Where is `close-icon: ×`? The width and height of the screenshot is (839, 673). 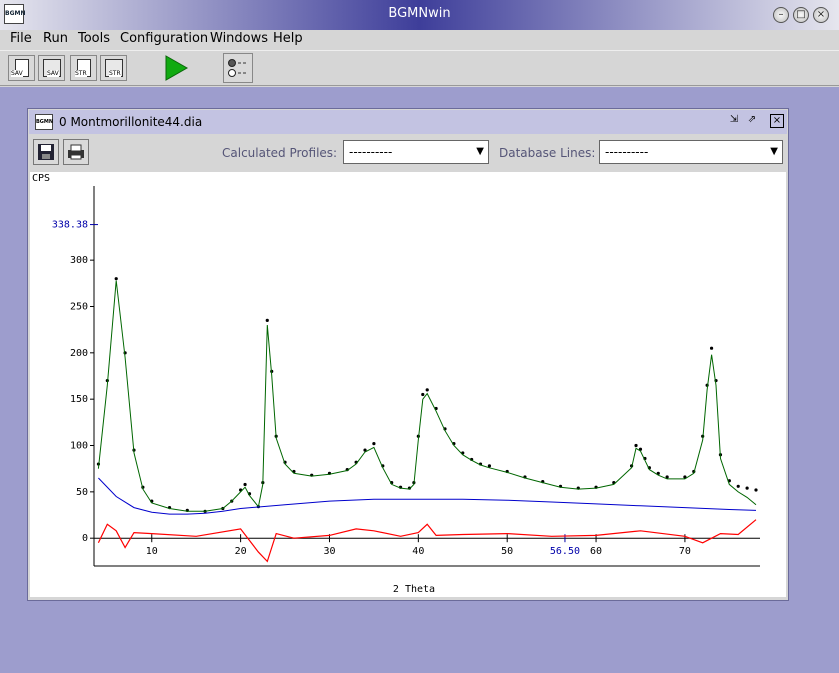 close-icon: × is located at coordinates (777, 121).